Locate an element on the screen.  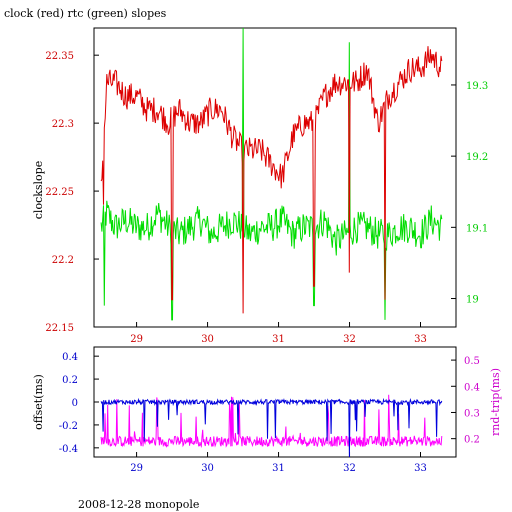
top-x-axis: 29 30 31 32 33 is located at coordinates (278, 333).